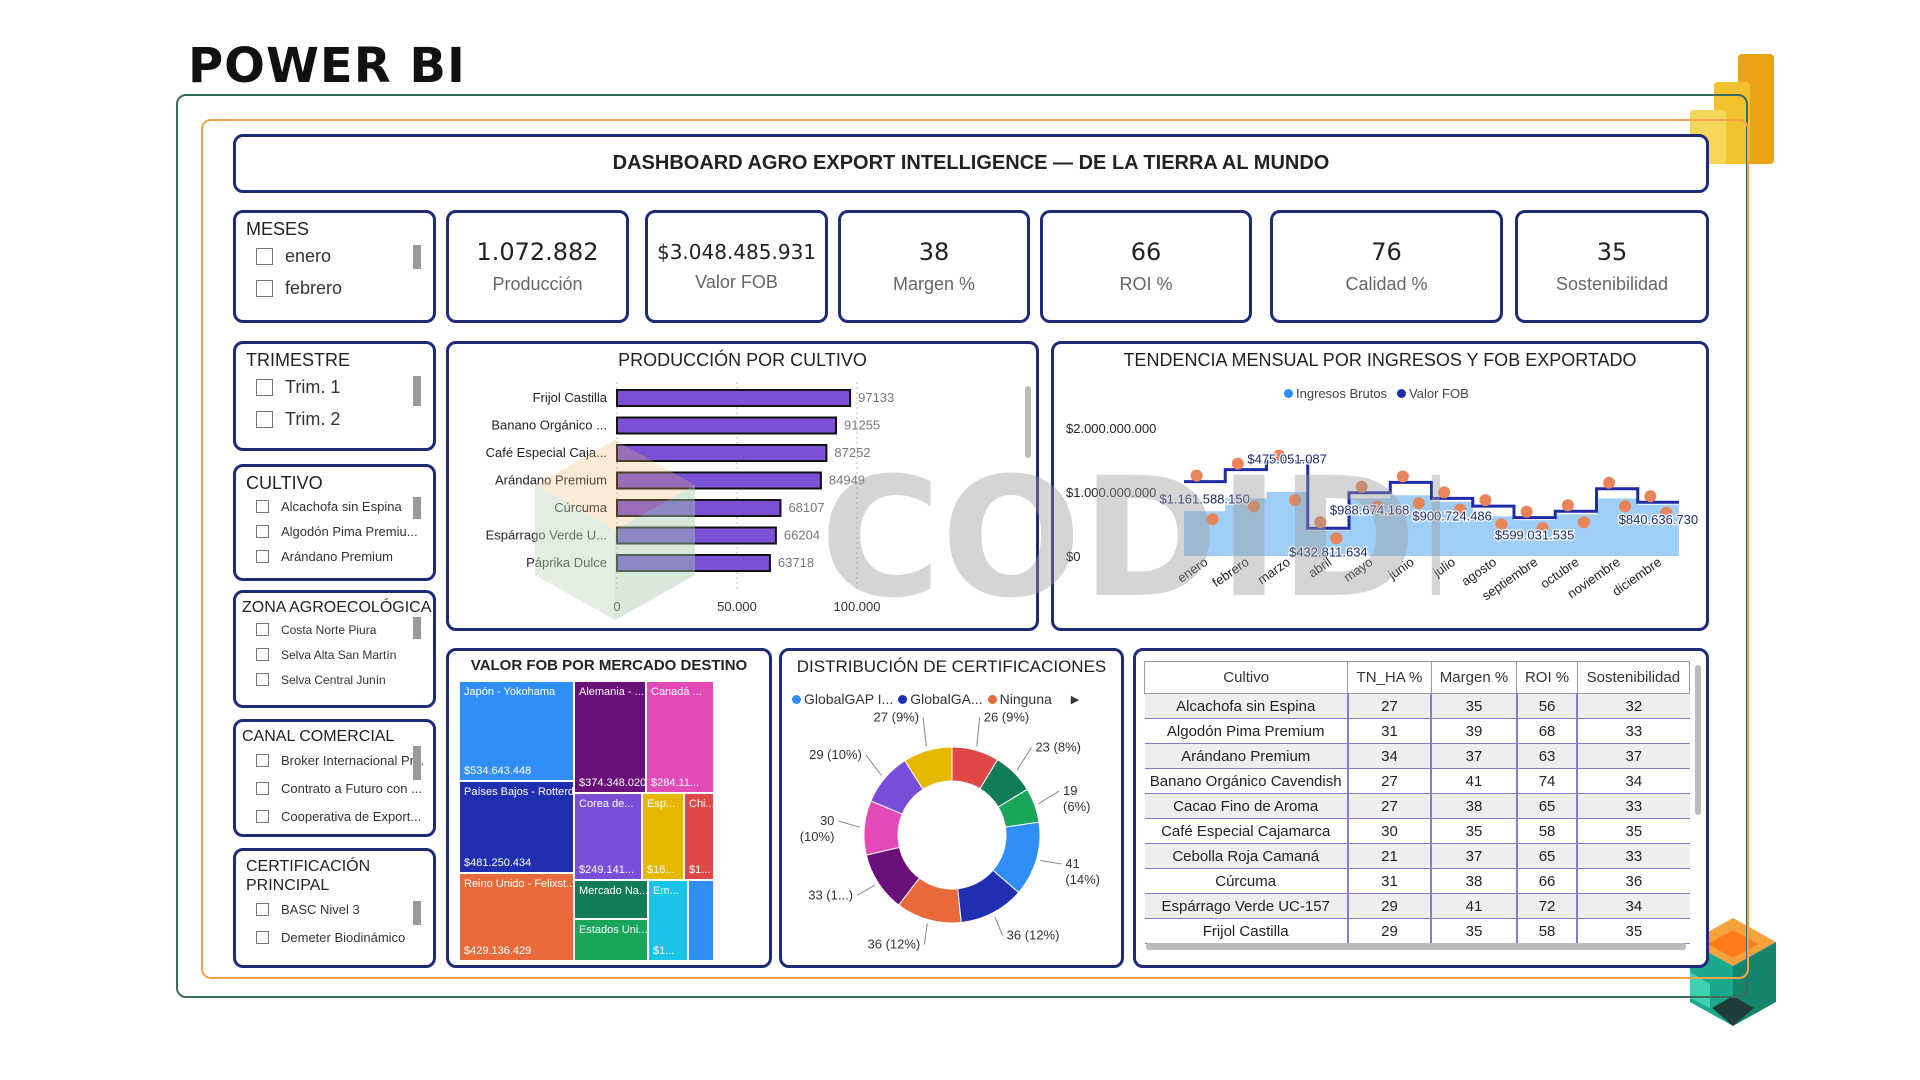 The height and width of the screenshot is (1080, 1920). I want to click on cube-logo-icon, so click(1733, 975).